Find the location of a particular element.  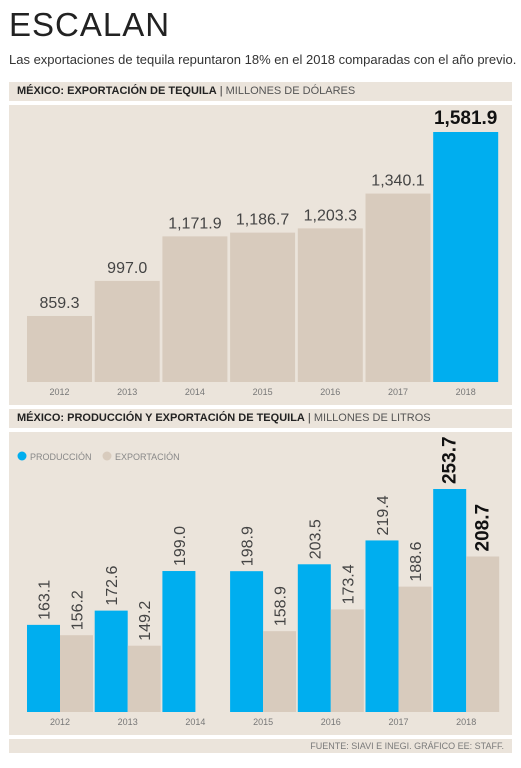

chart2-unit: MILLONES DE LITROS is located at coordinates (372, 418).